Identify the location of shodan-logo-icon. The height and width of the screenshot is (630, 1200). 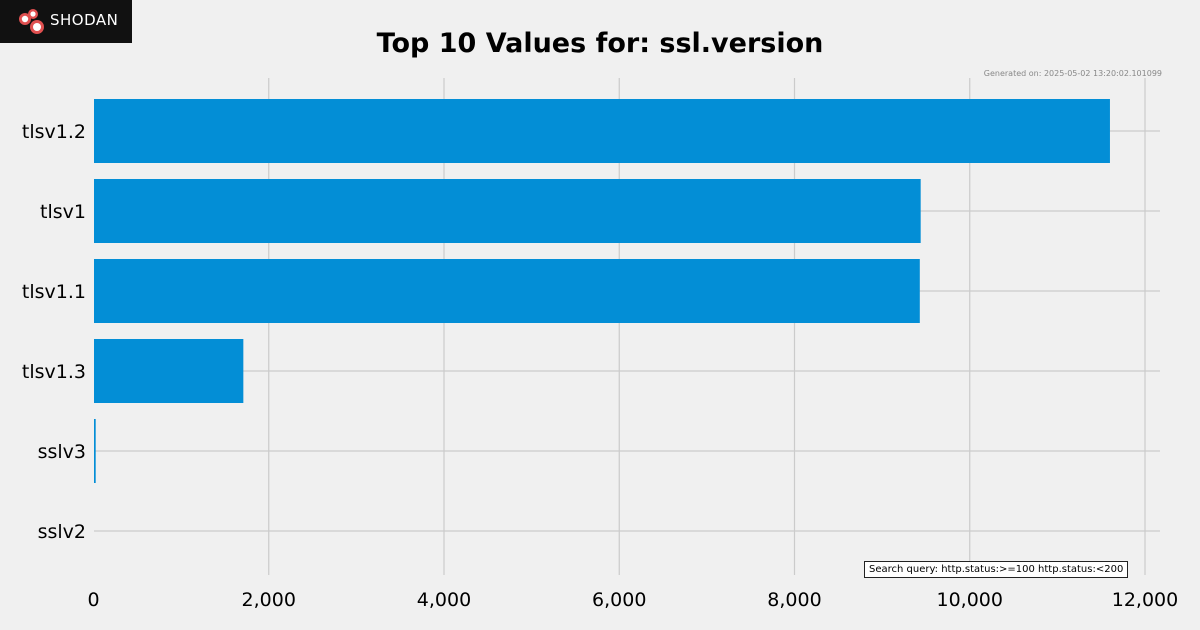
(31, 21).